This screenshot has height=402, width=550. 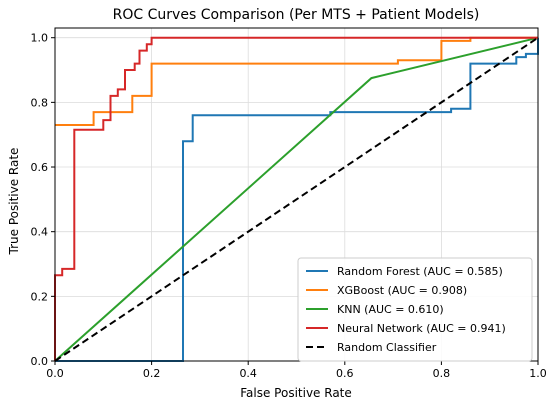 I want to click on x-tick-label: 0.6, so click(x=345, y=373).